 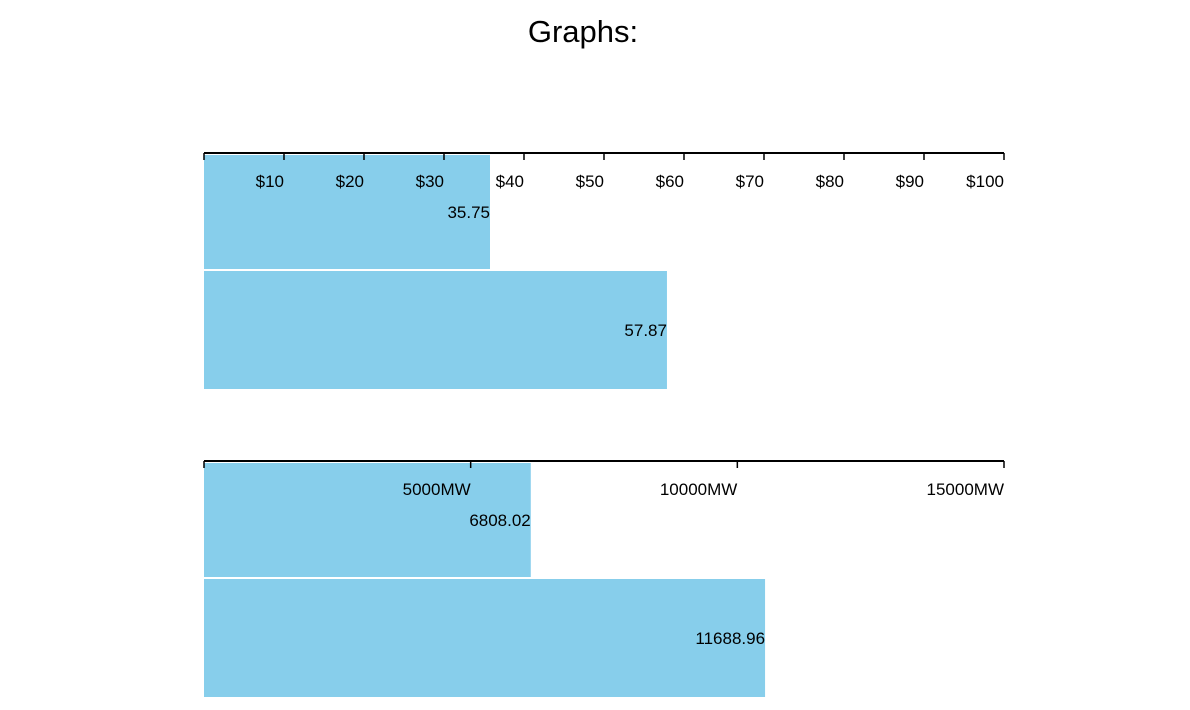 What do you see at coordinates (270, 181) in the screenshot?
I see `chart-1-tick-label-1: $10` at bounding box center [270, 181].